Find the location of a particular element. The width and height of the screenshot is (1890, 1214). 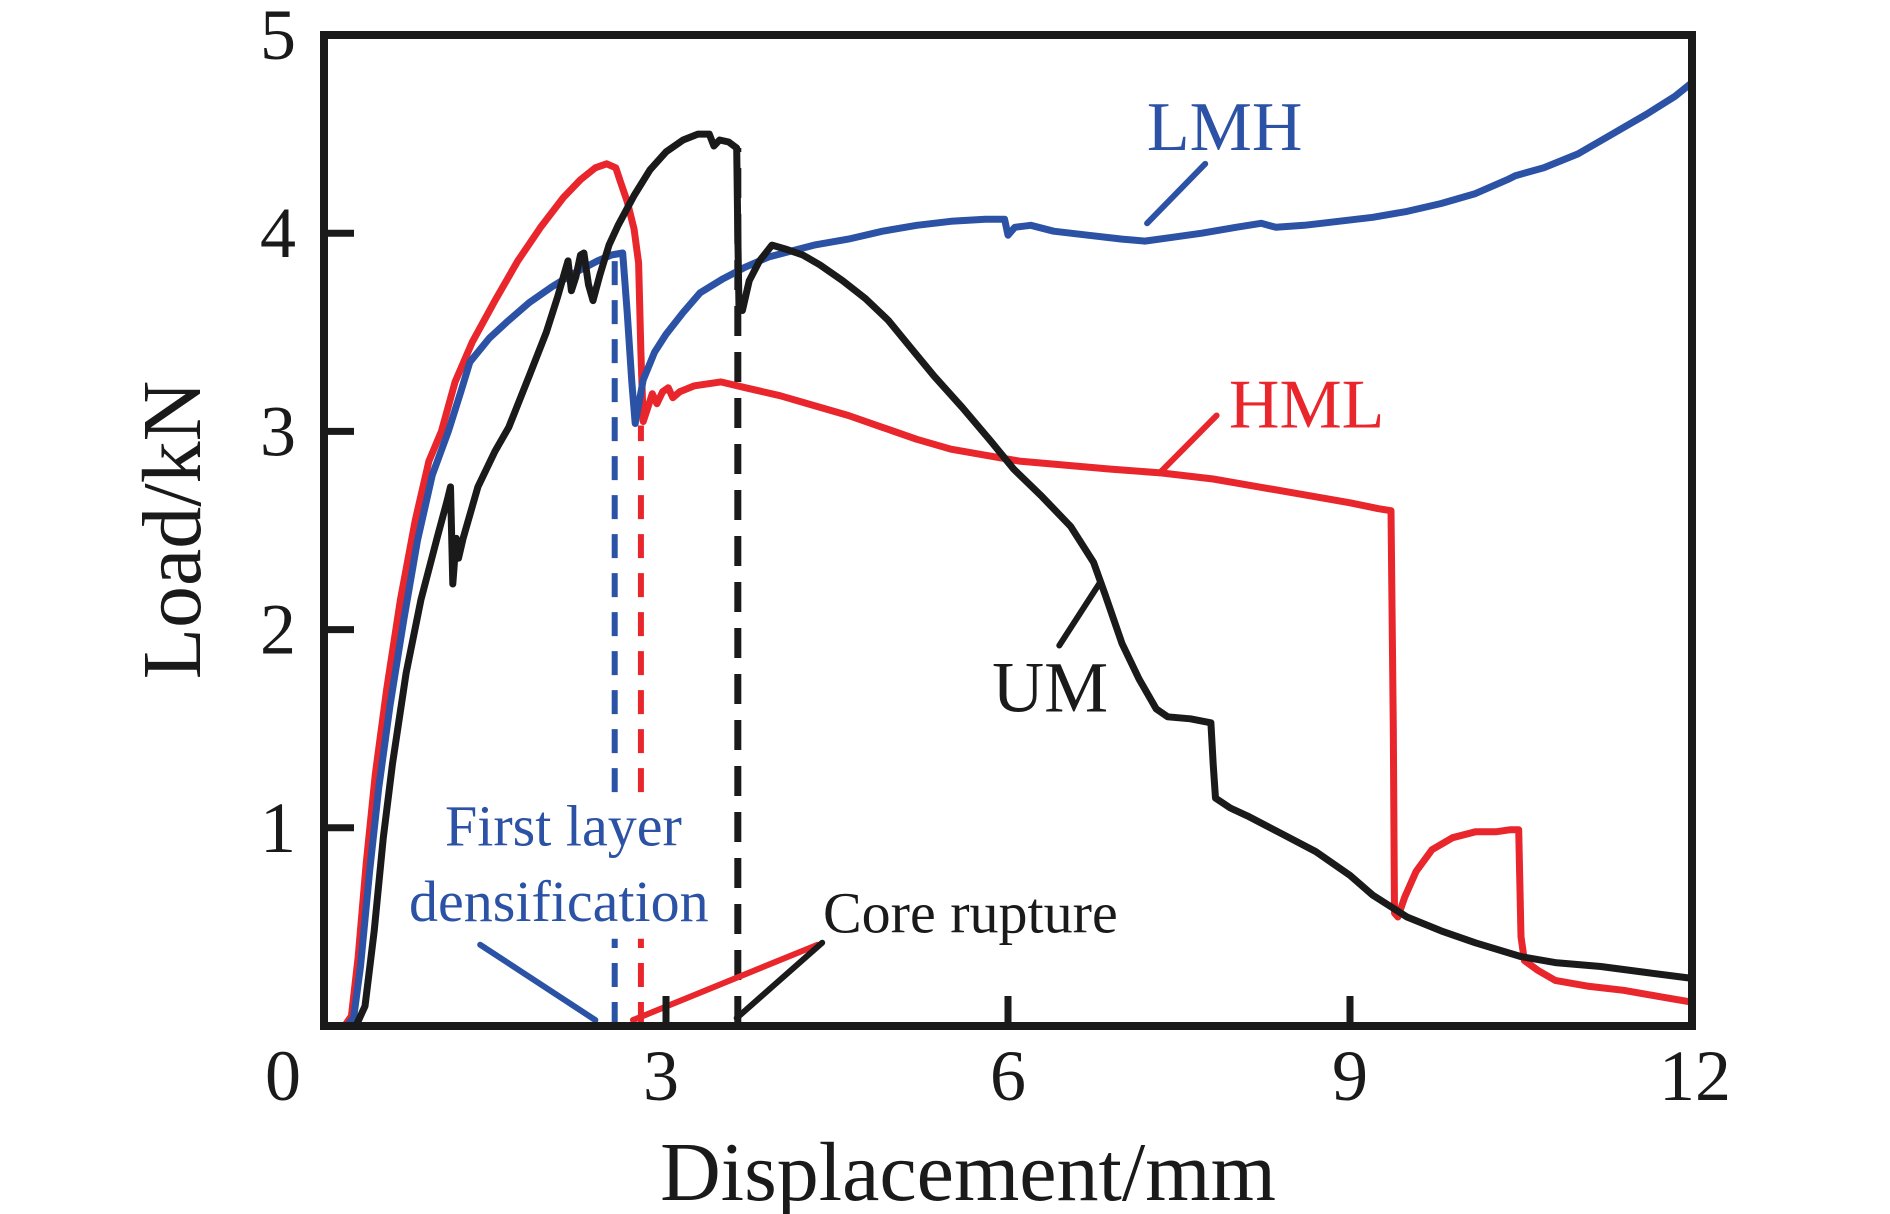

x-axis-title: Displacement/mm is located at coordinates (968, 1170).